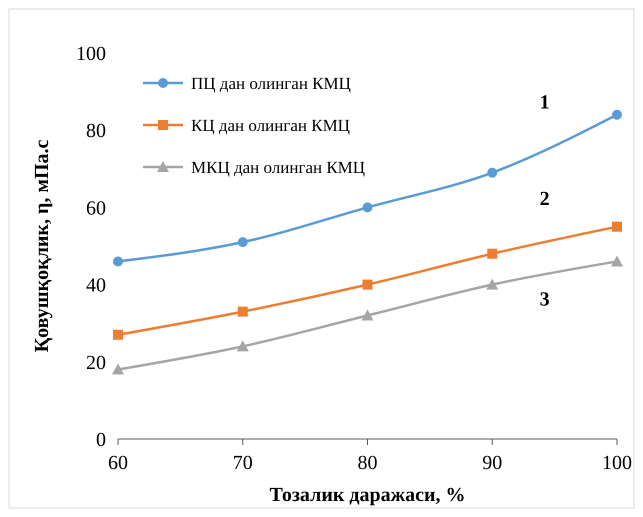 Image resolution: width=643 pixels, height=517 pixels. Describe the element at coordinates (492, 463) in the screenshot. I see `x-tick-label: 90` at that location.